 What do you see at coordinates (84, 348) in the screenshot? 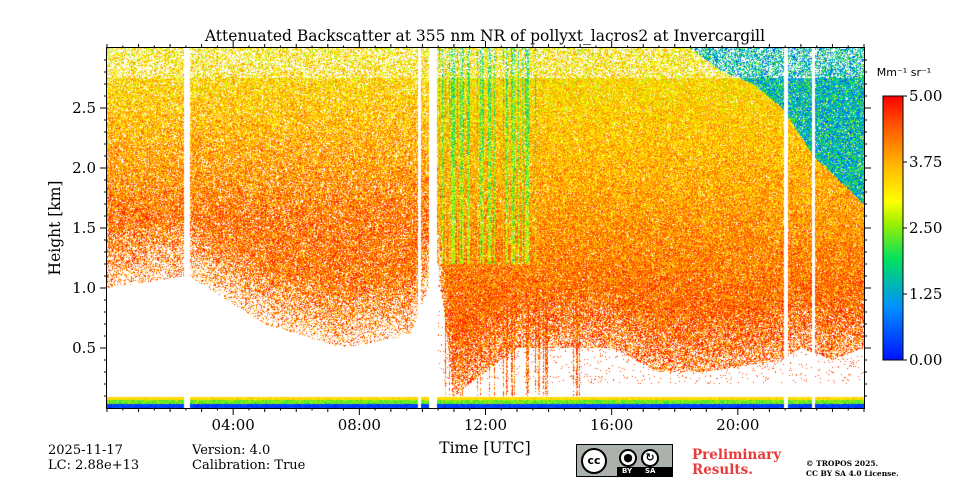
I see `y-tick-label: 0.5` at bounding box center [84, 348].